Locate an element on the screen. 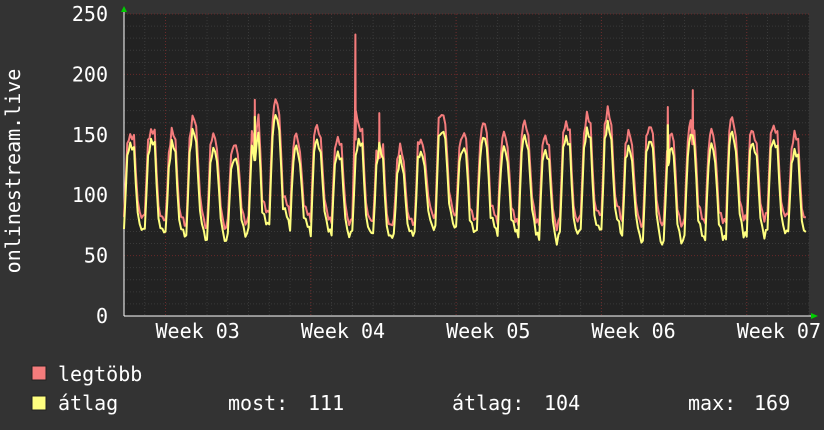 The image size is (824, 430). legend-label-atlag: átlag is located at coordinates (88, 403).